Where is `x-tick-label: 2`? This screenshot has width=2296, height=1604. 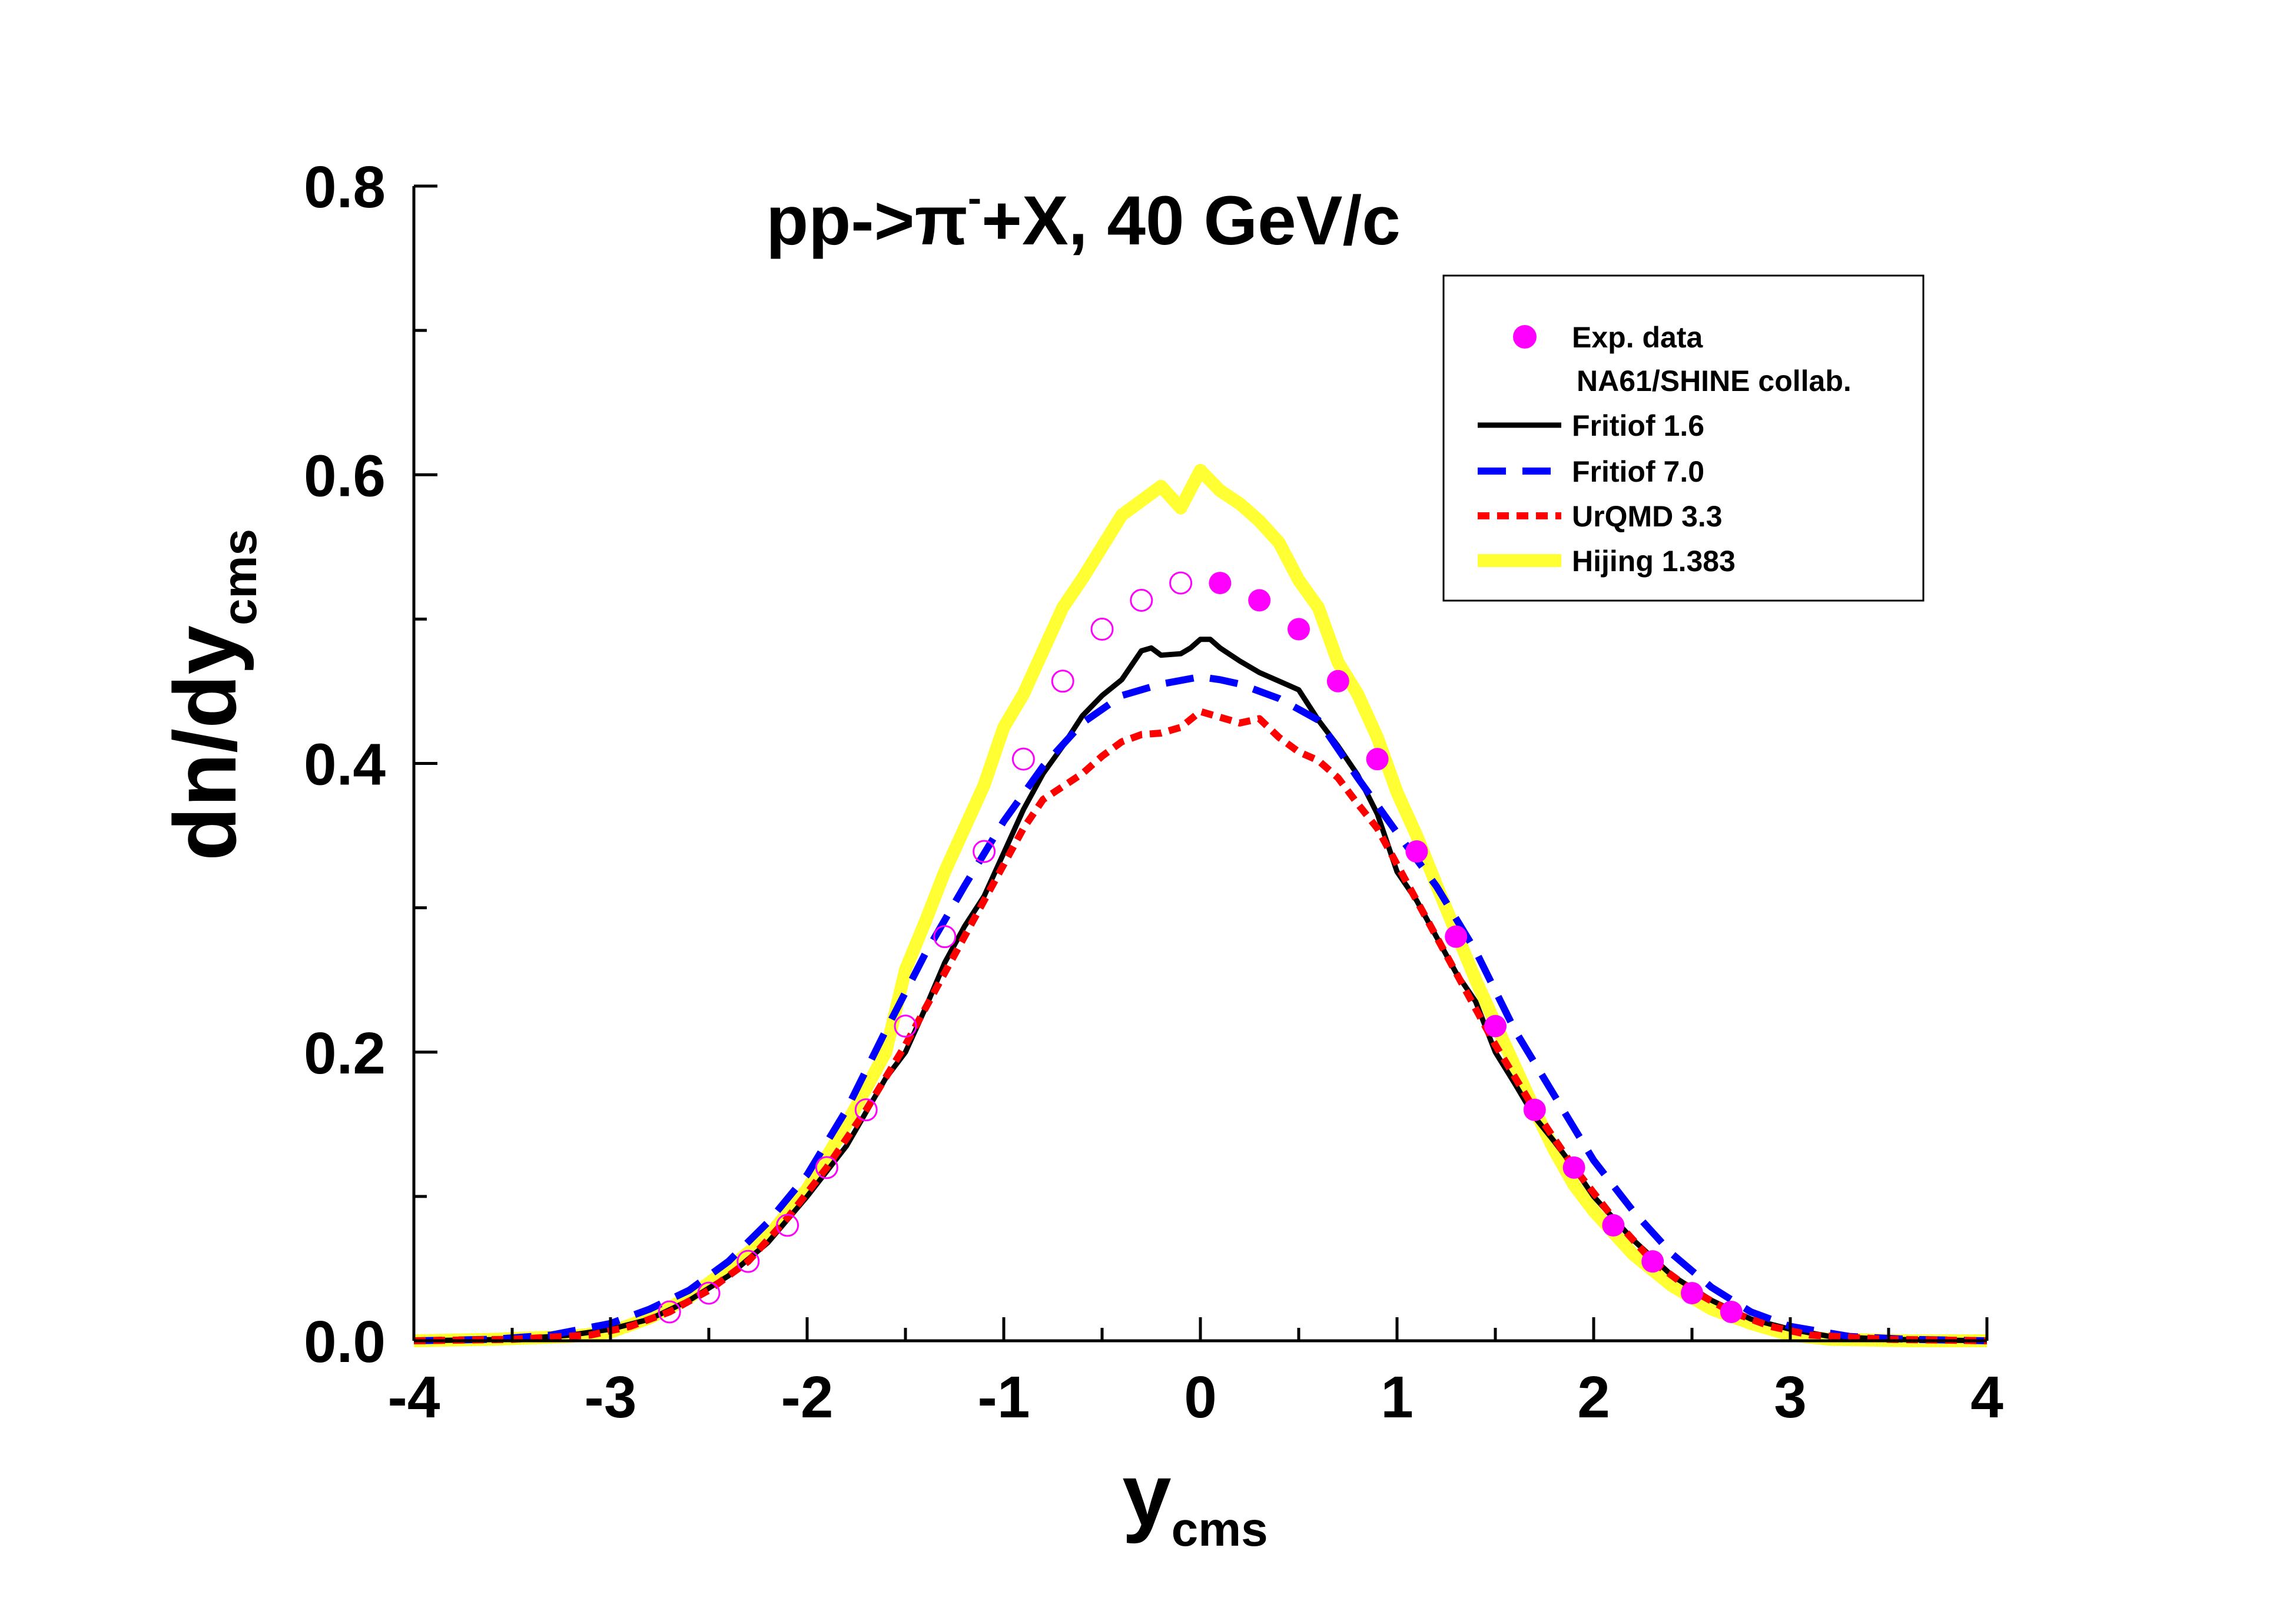 x-tick-label: 2 is located at coordinates (1593, 1397).